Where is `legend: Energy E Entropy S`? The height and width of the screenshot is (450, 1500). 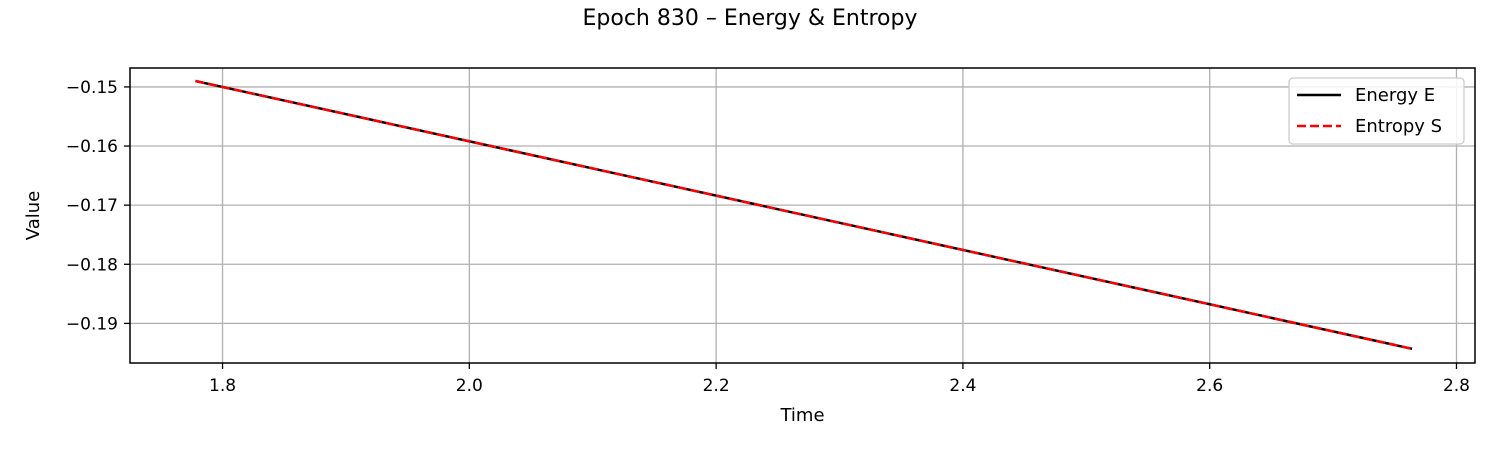 legend: Energy E Entropy S is located at coordinates (1376, 111).